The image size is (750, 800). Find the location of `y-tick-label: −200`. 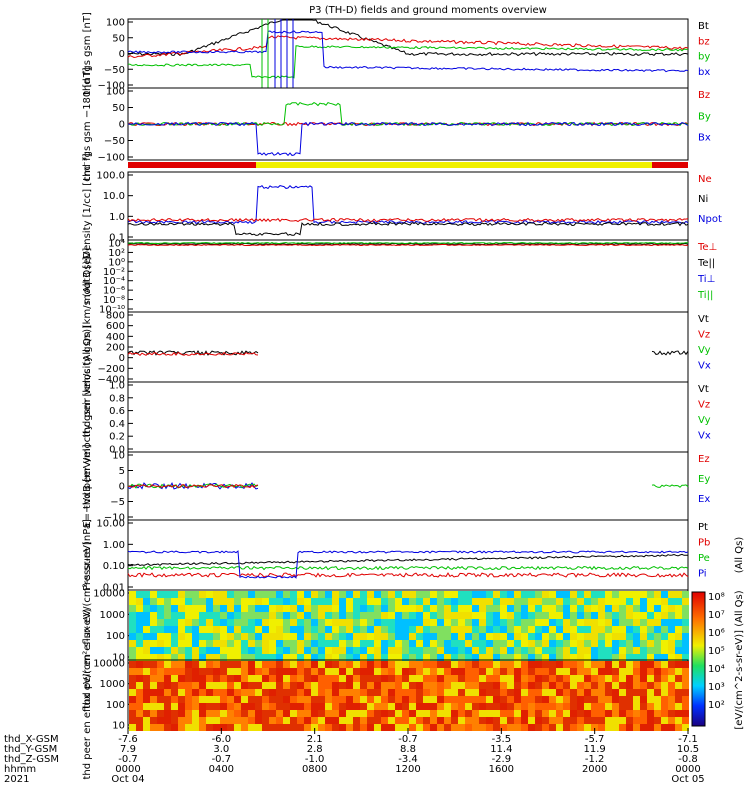

y-tick-label: −200 is located at coordinates (111, 369).